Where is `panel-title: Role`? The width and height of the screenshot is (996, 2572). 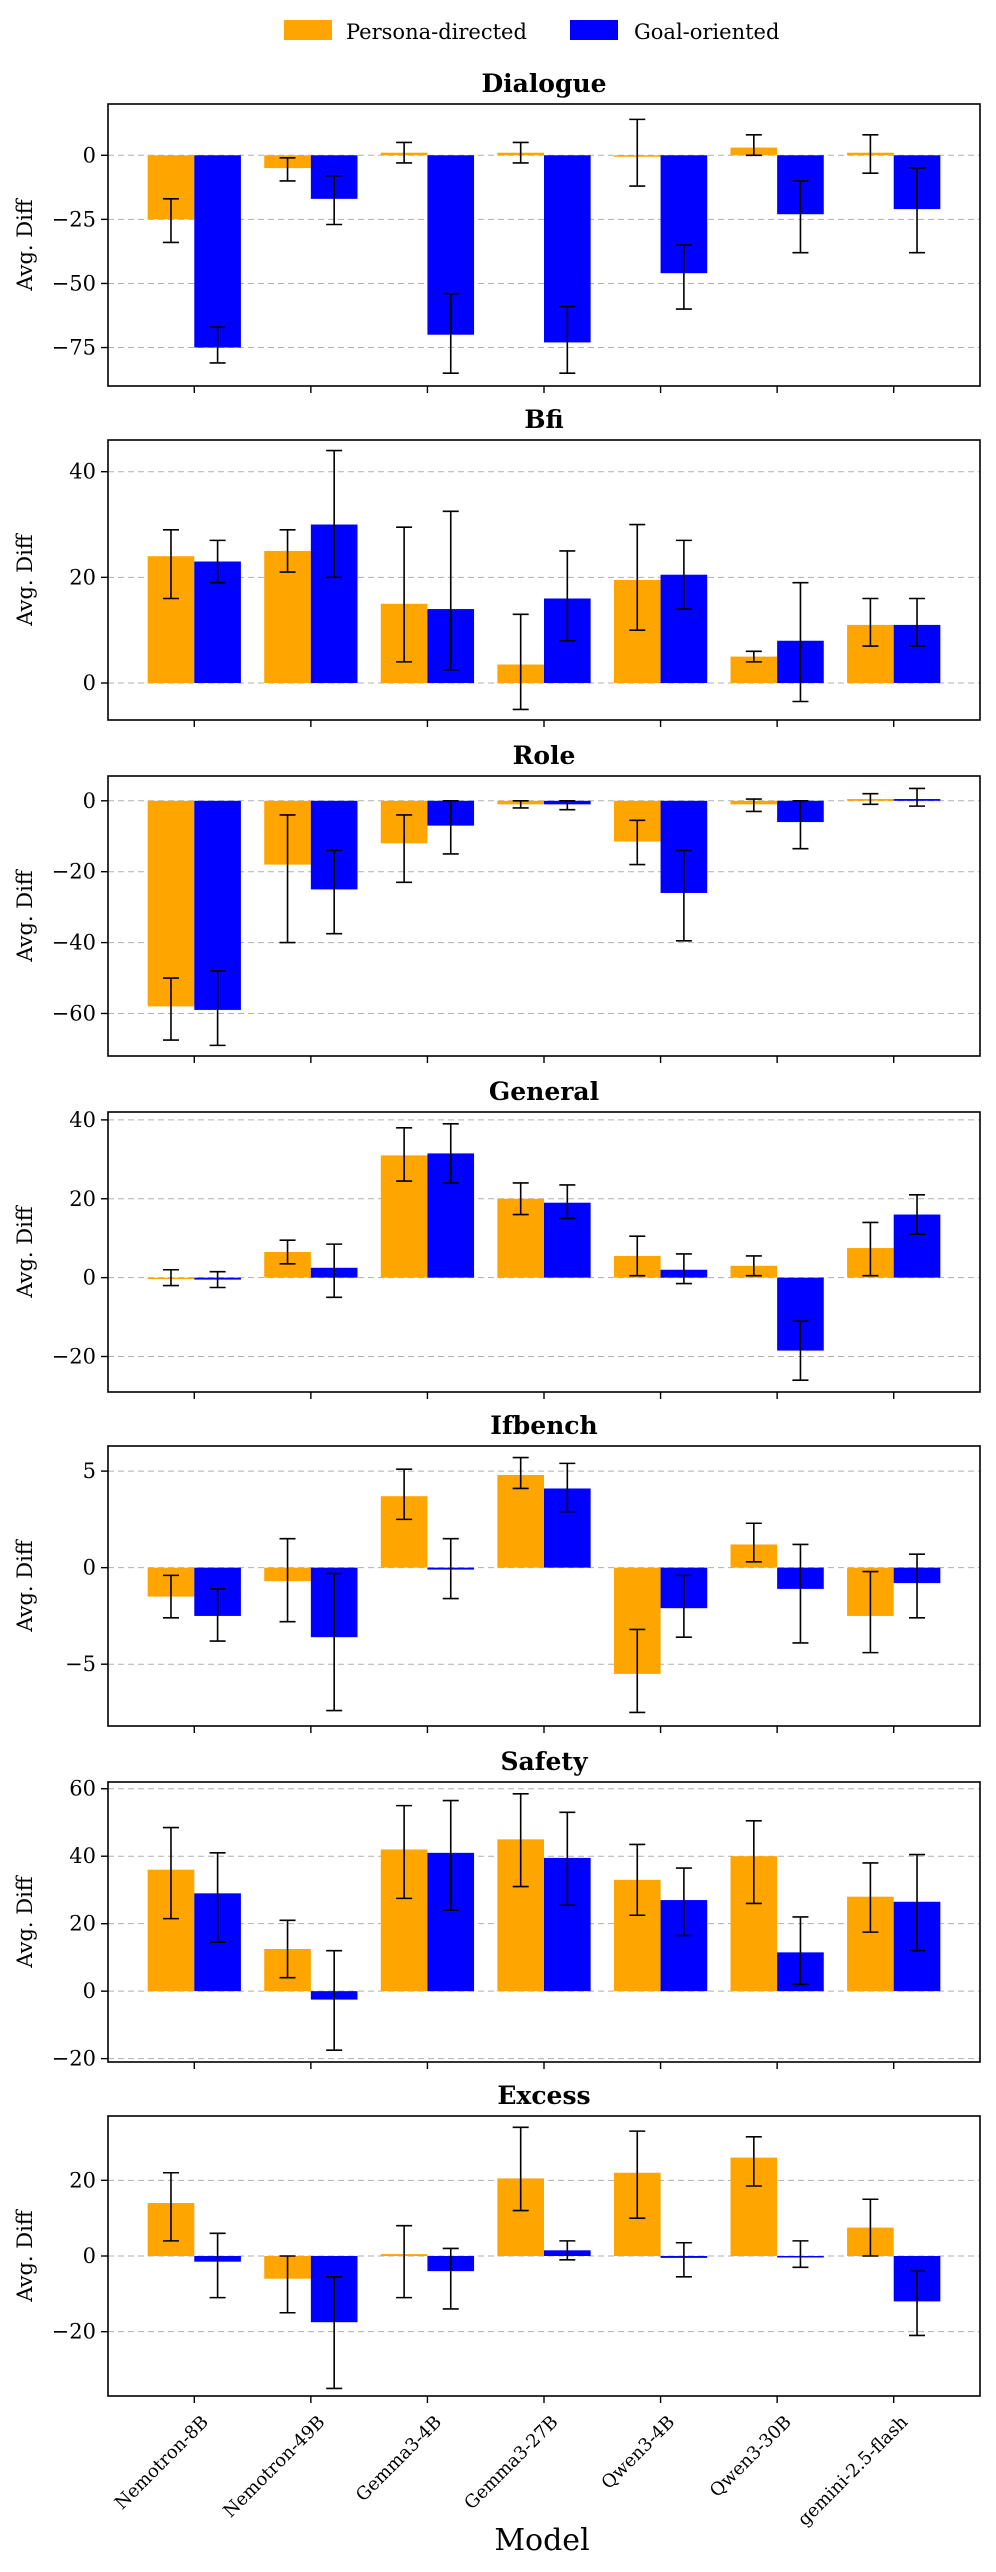
panel-title: Role is located at coordinates (544, 755).